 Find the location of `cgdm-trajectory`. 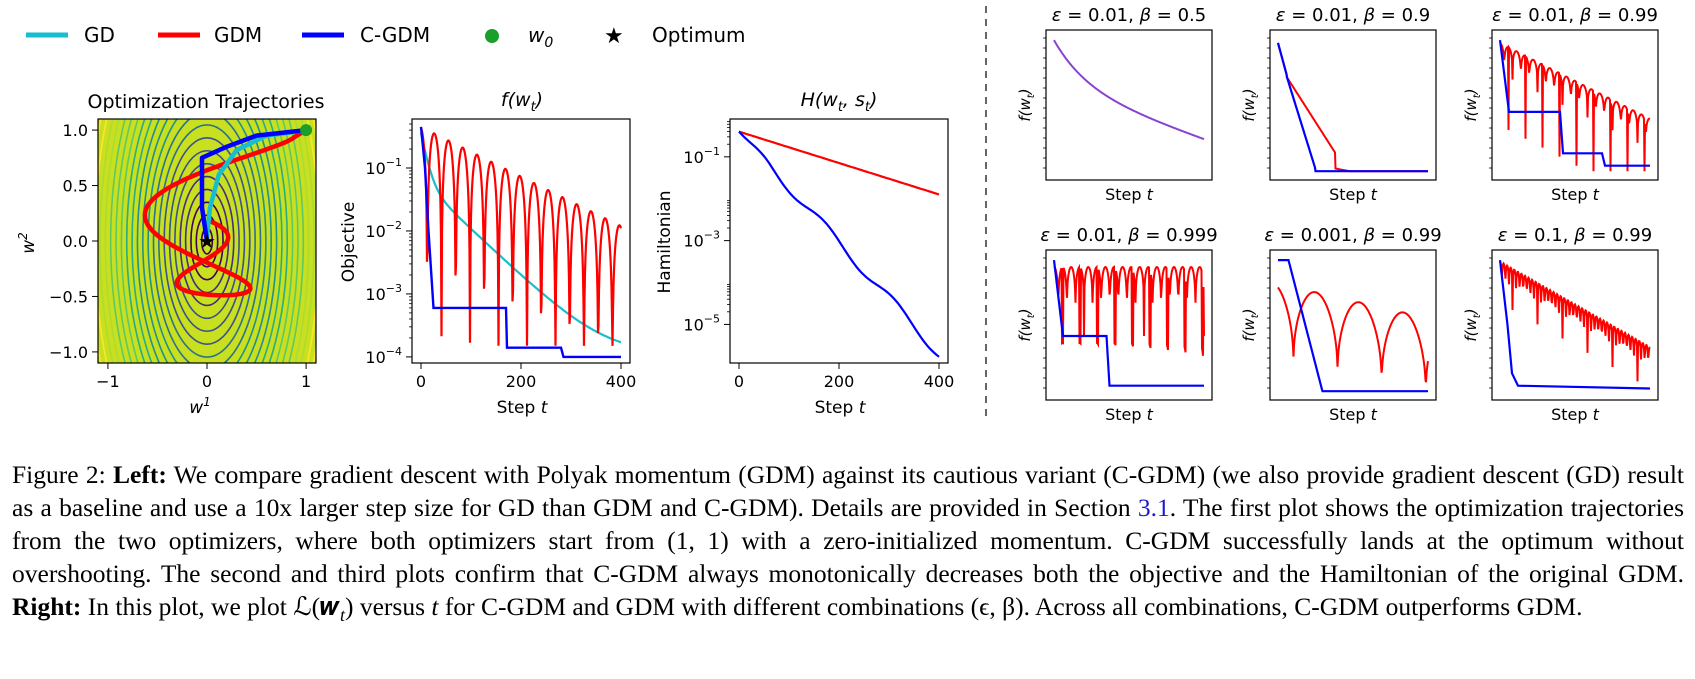

cgdm-trajectory is located at coordinates (253, 184).